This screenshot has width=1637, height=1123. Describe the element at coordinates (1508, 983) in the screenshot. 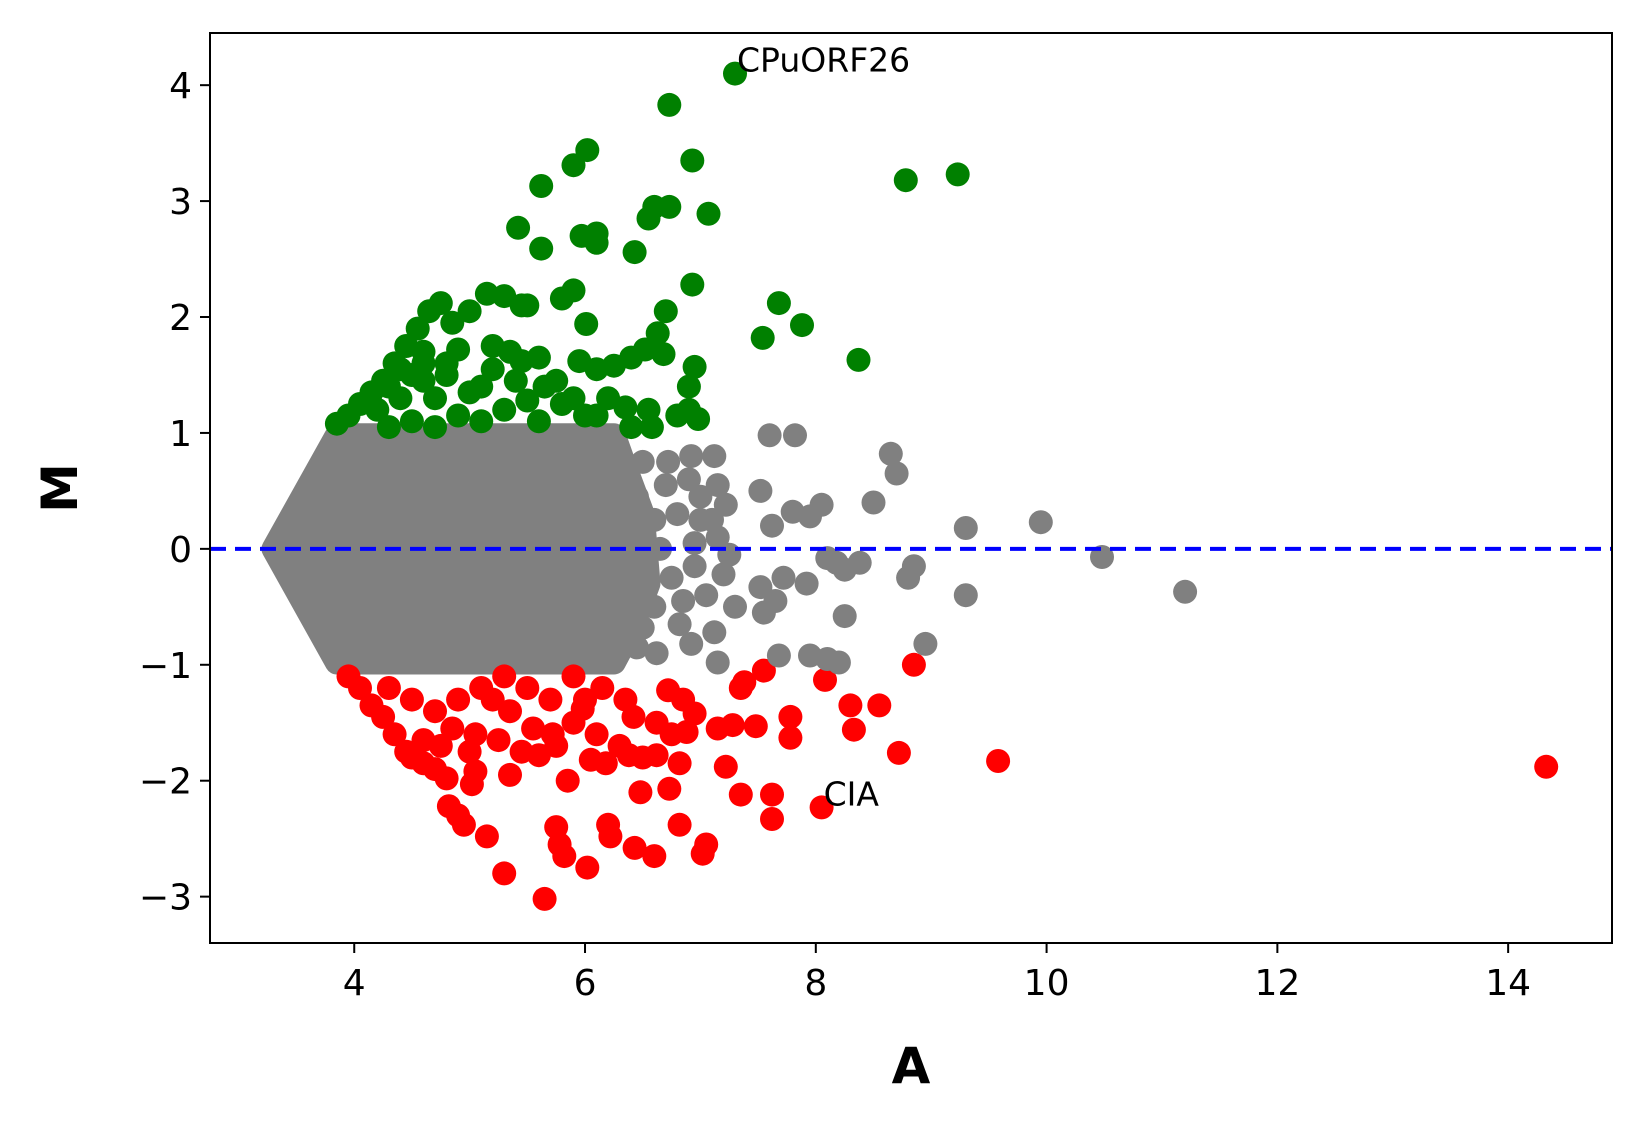

I see `x-tick-label: 14` at that location.